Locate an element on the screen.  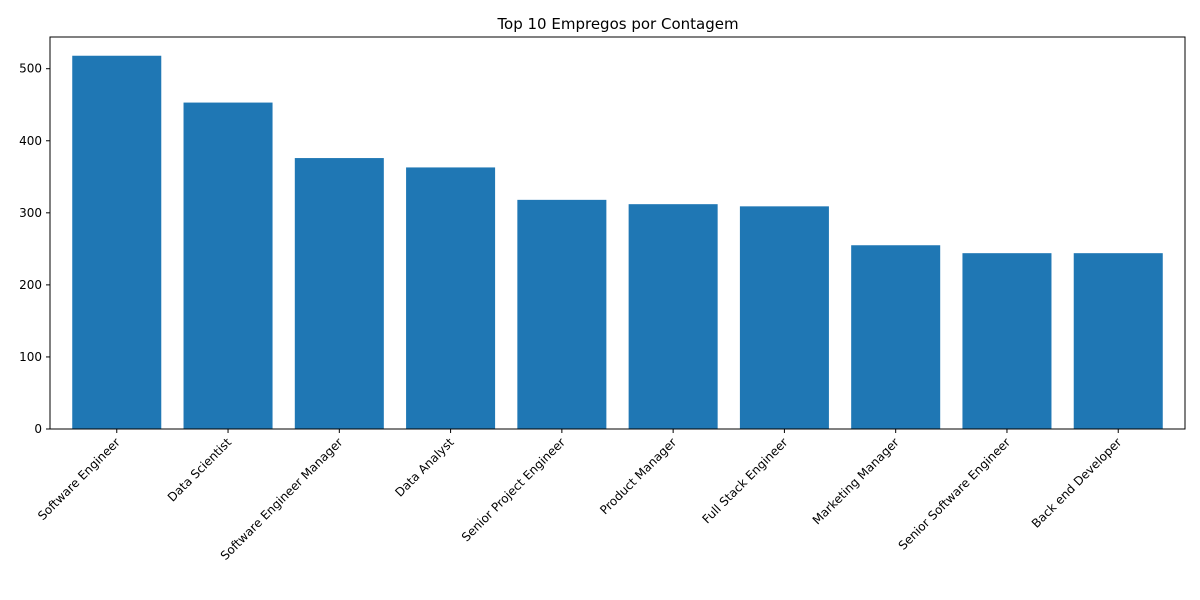
x-tick-label-7: Full Stack Engineer is located at coordinates (744, 480).